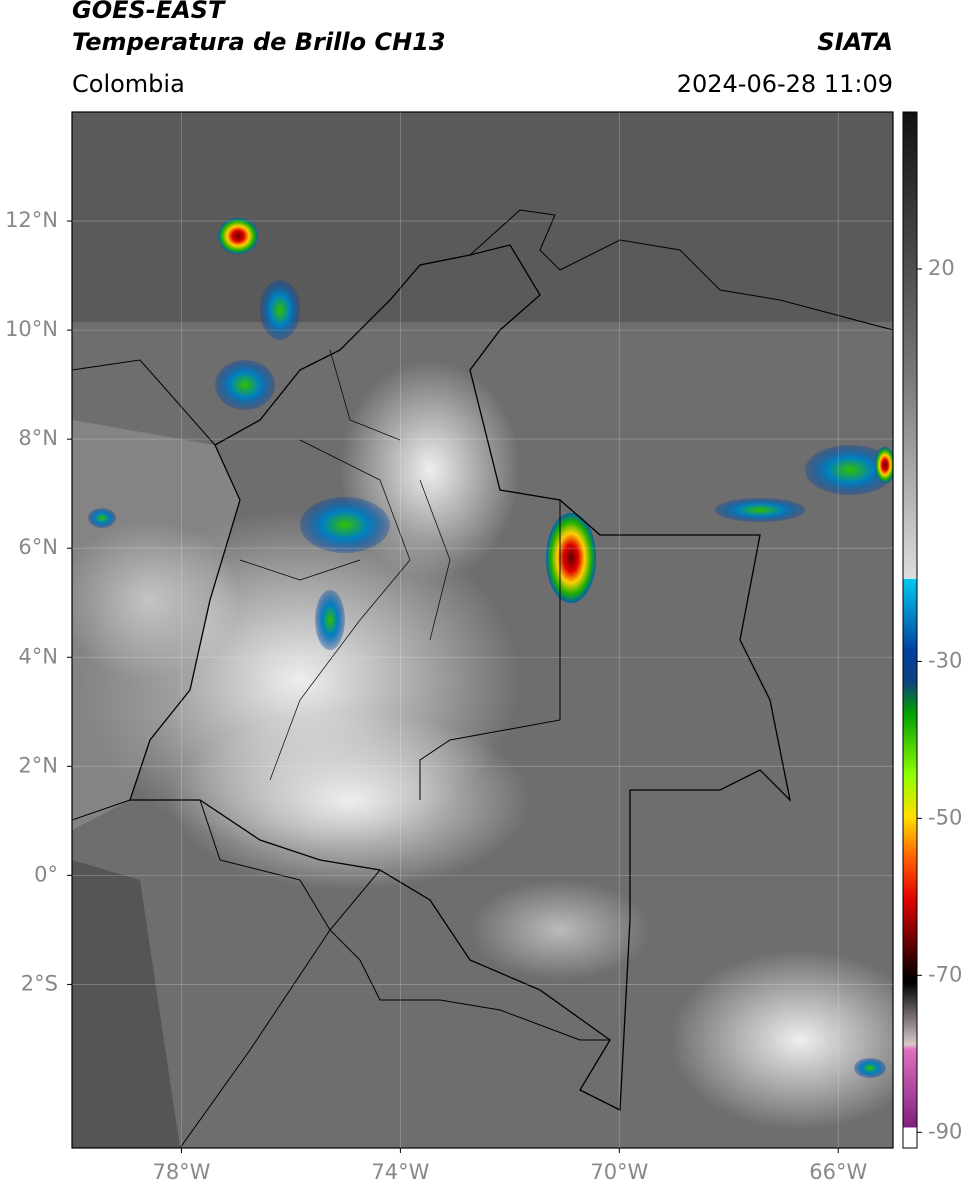  Describe the element at coordinates (400, 1172) in the screenshot. I see `lon-tick-label: 74°W` at that location.